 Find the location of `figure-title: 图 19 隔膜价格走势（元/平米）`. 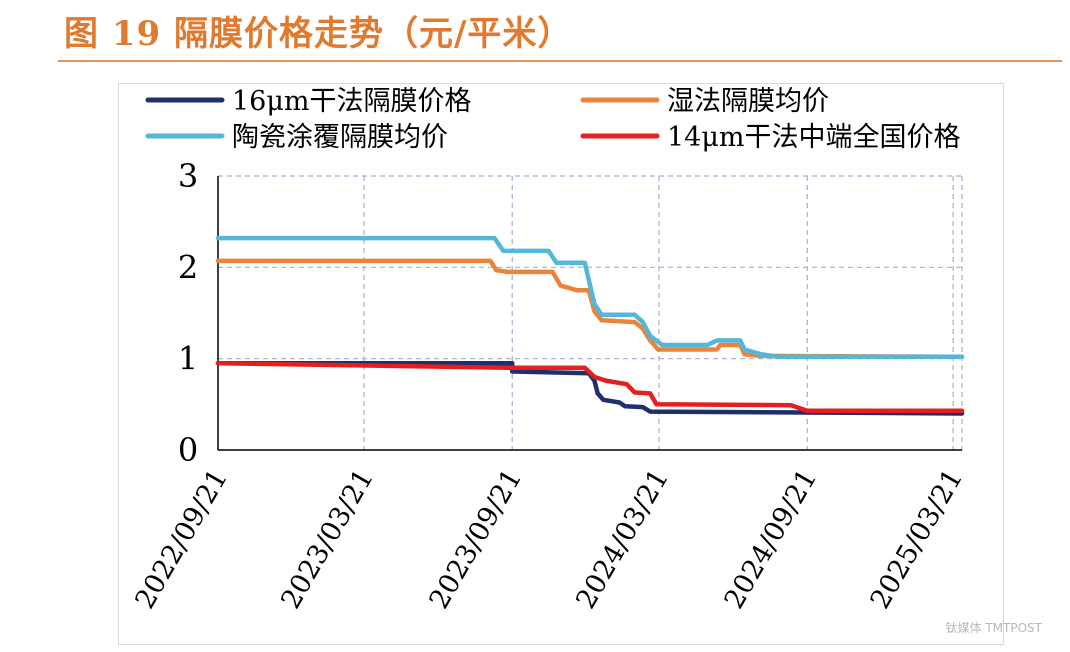

figure-title: 图 19 隔膜价格走势（元/平米） is located at coordinates (318, 34).